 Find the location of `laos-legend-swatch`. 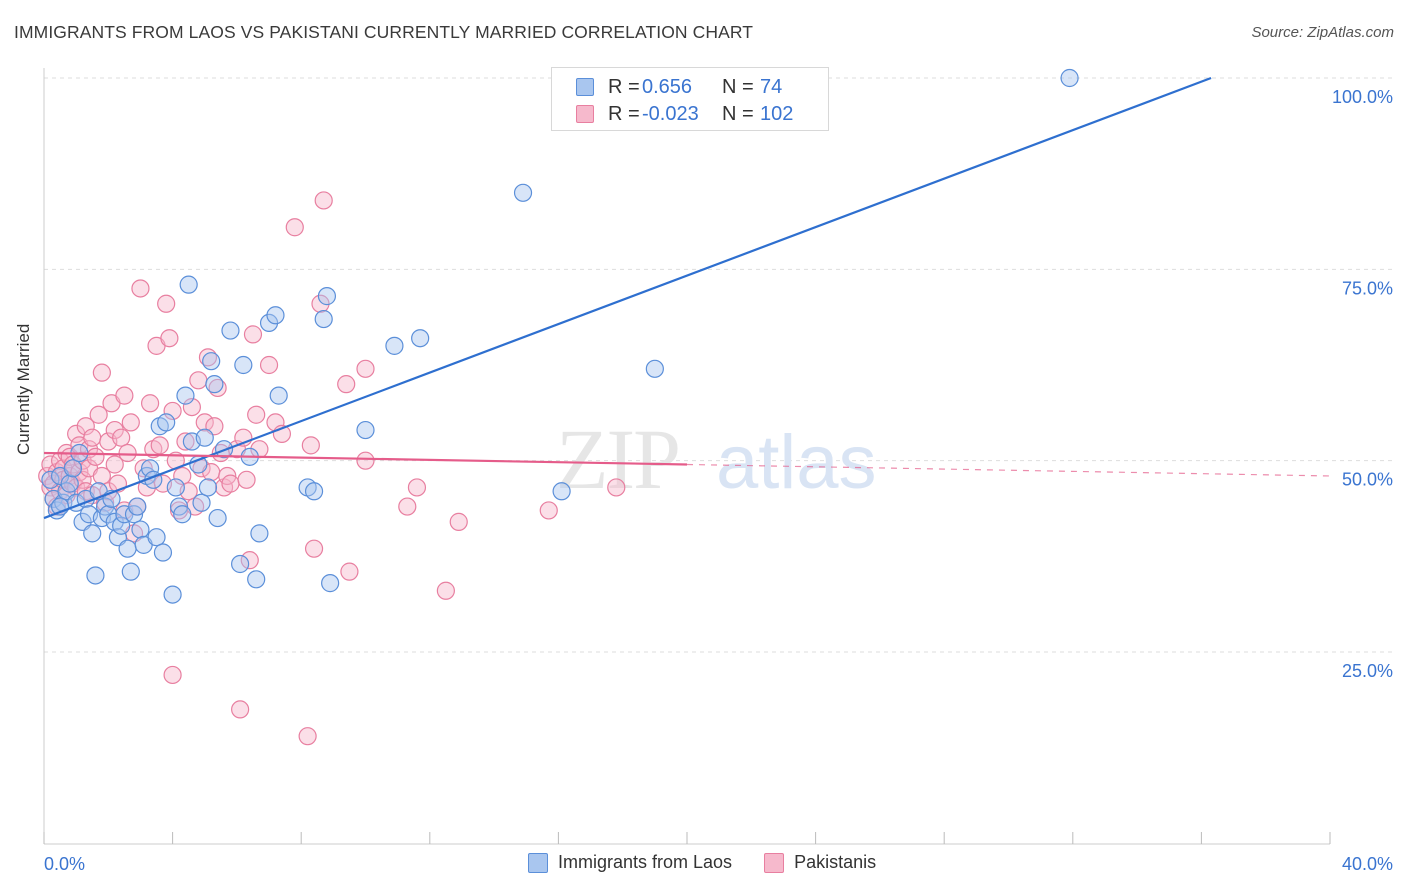

laos-legend-swatch is located at coordinates (538, 862).